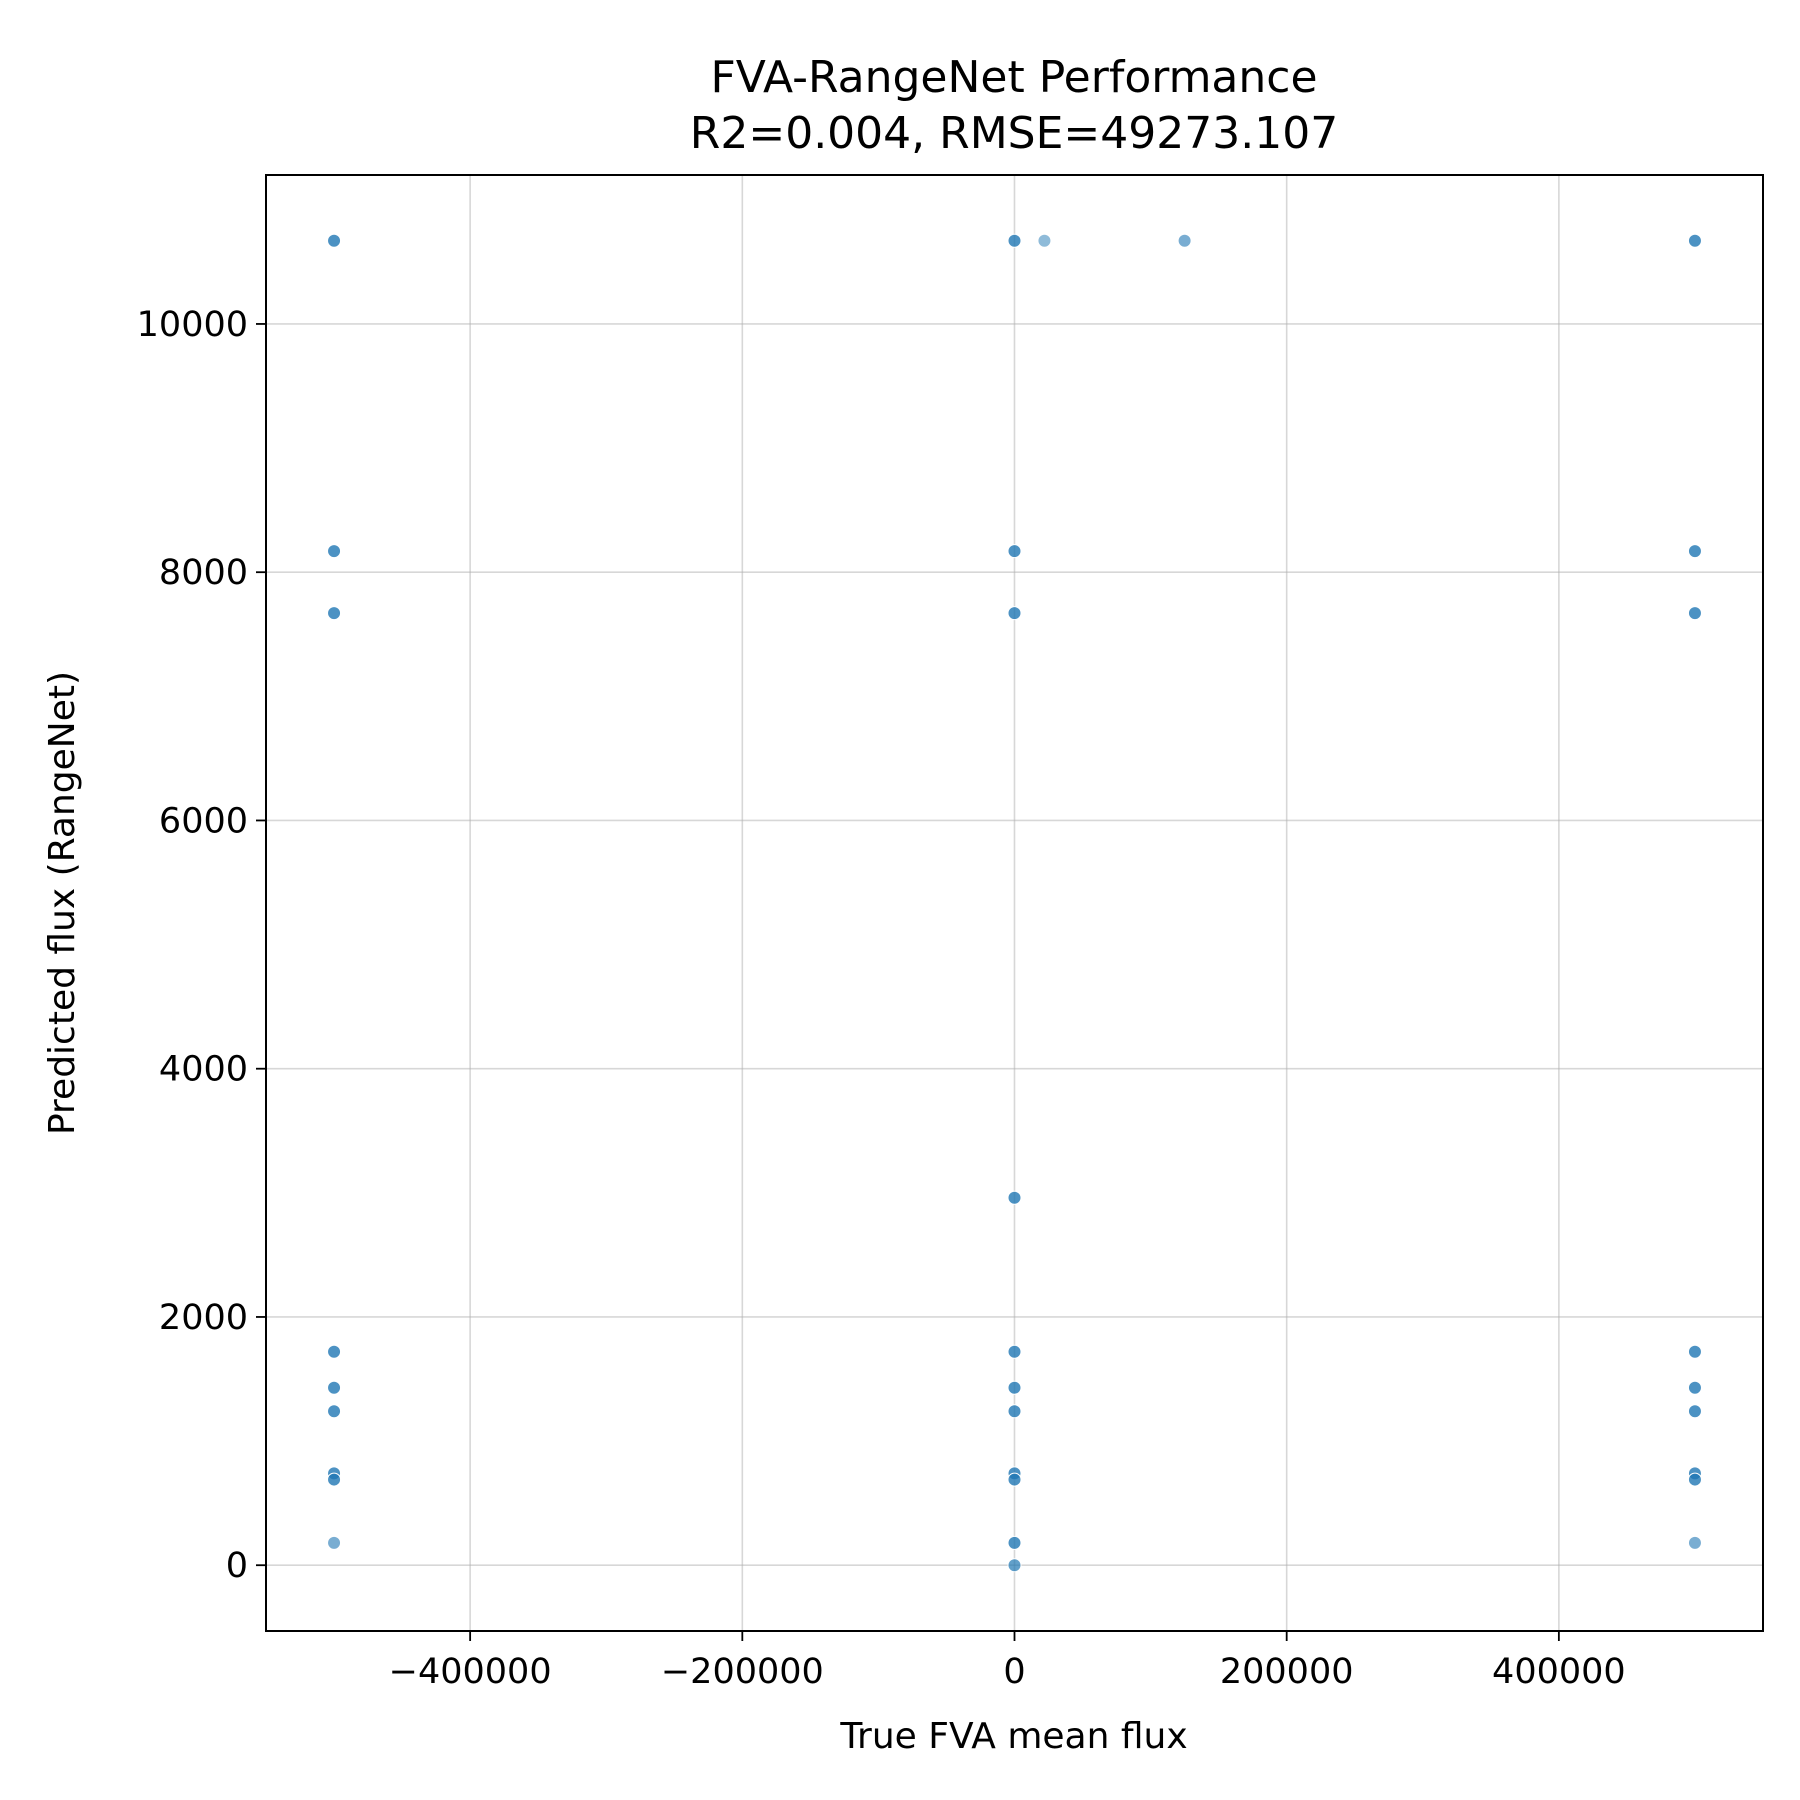 This screenshot has width=1800, height=1800. Describe the element at coordinates (1014, 1672) in the screenshot. I see `x-tick-label: 0` at that location.